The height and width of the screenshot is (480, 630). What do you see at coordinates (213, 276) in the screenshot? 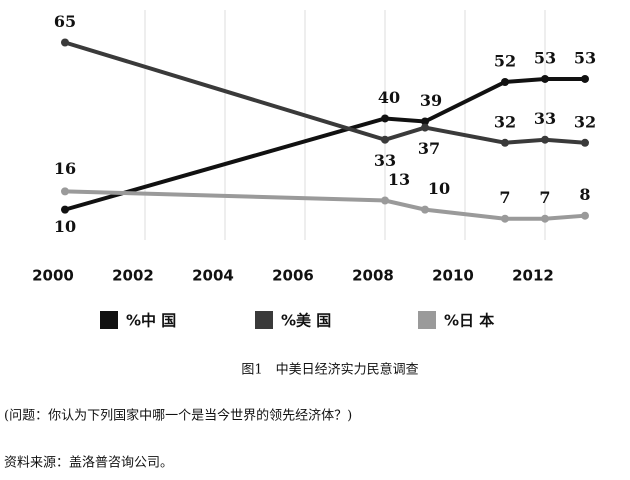
I see `x-tick-label: 2004` at bounding box center [213, 276].